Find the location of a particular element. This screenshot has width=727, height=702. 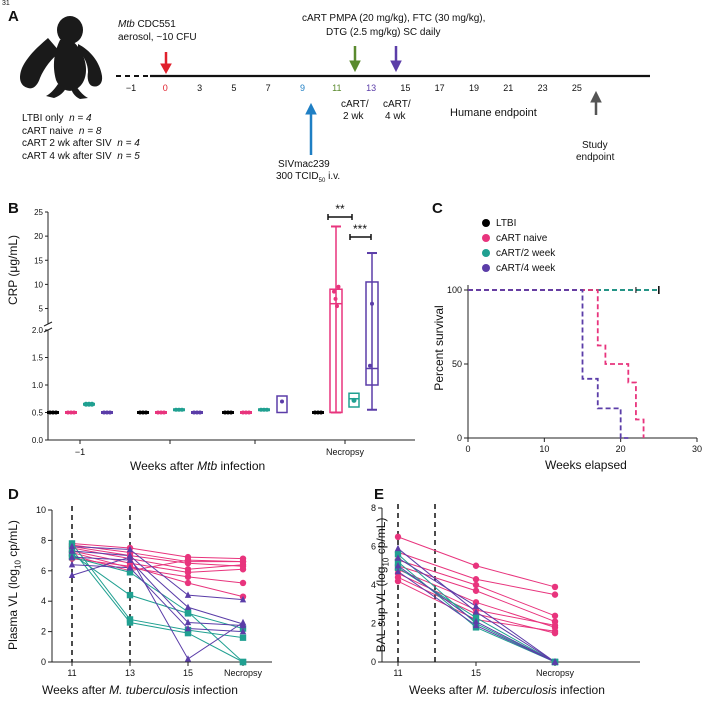

group-item: LTBI only n = 4 is located at coordinates (57, 118).